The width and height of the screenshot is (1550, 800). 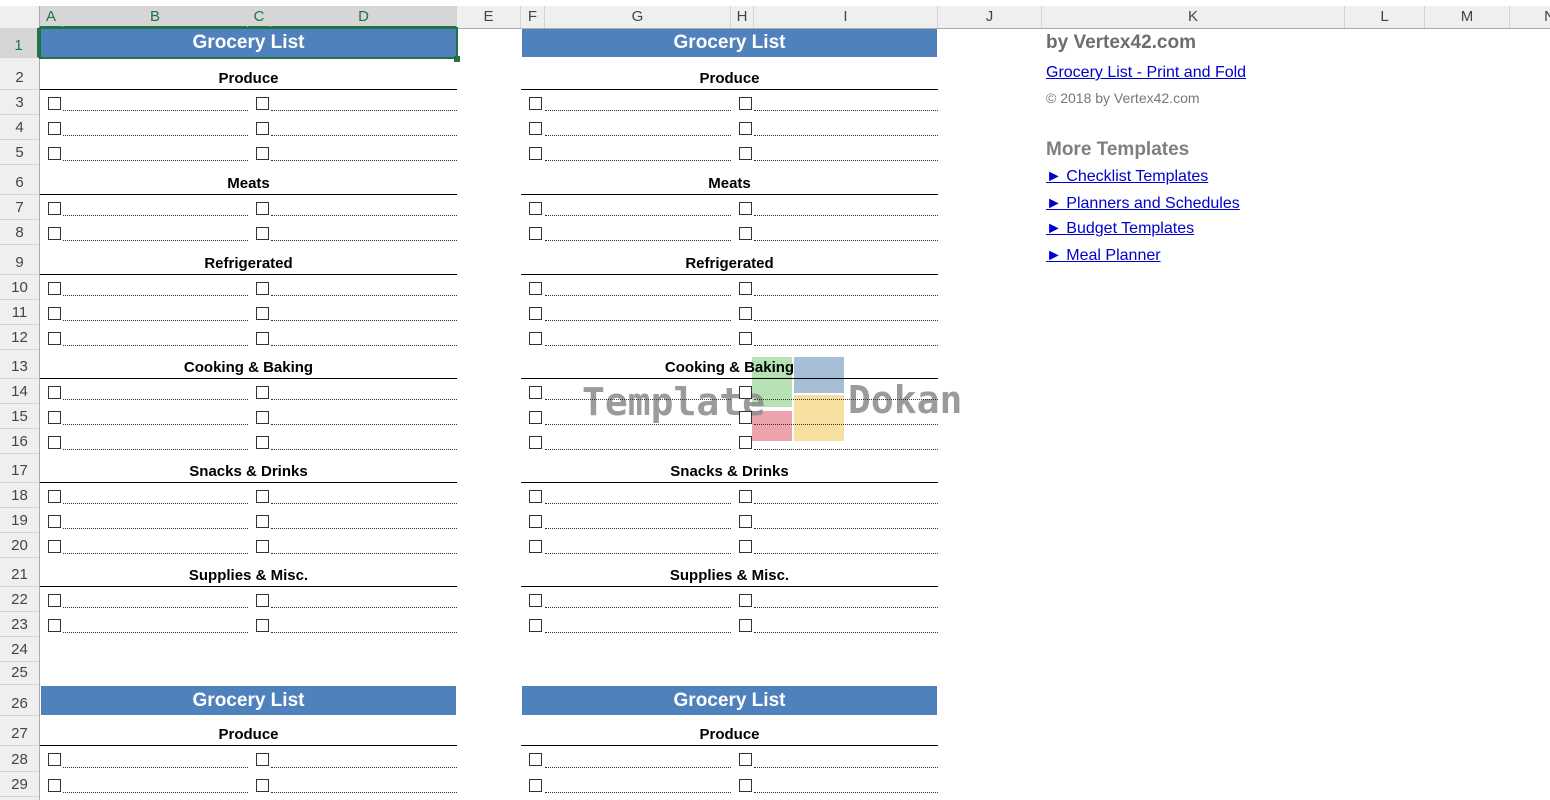 I want to click on column-header-D: D, so click(x=364, y=17).